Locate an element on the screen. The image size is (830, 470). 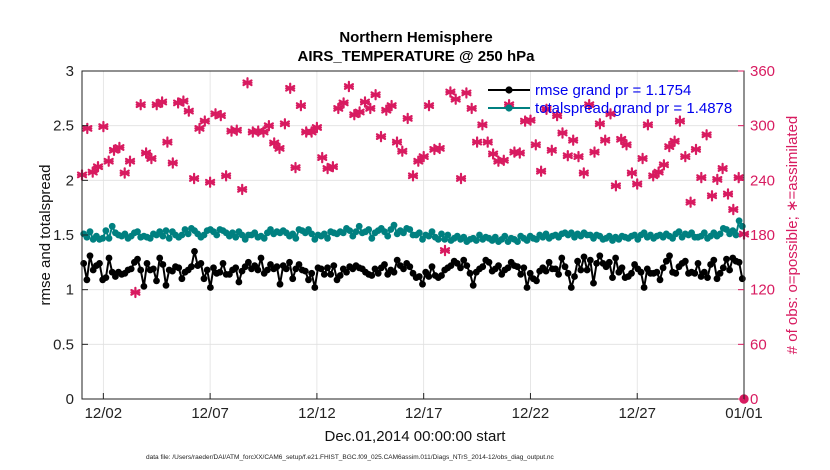
y-tick-label: 3 is located at coordinates (70, 71).